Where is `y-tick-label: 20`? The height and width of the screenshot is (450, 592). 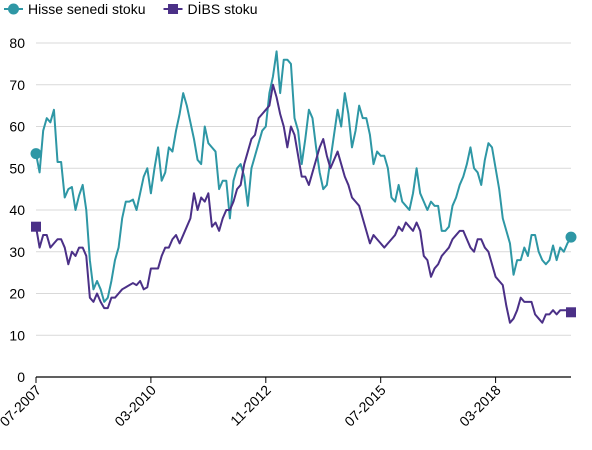
y-tick-label: 20 is located at coordinates (17, 294).